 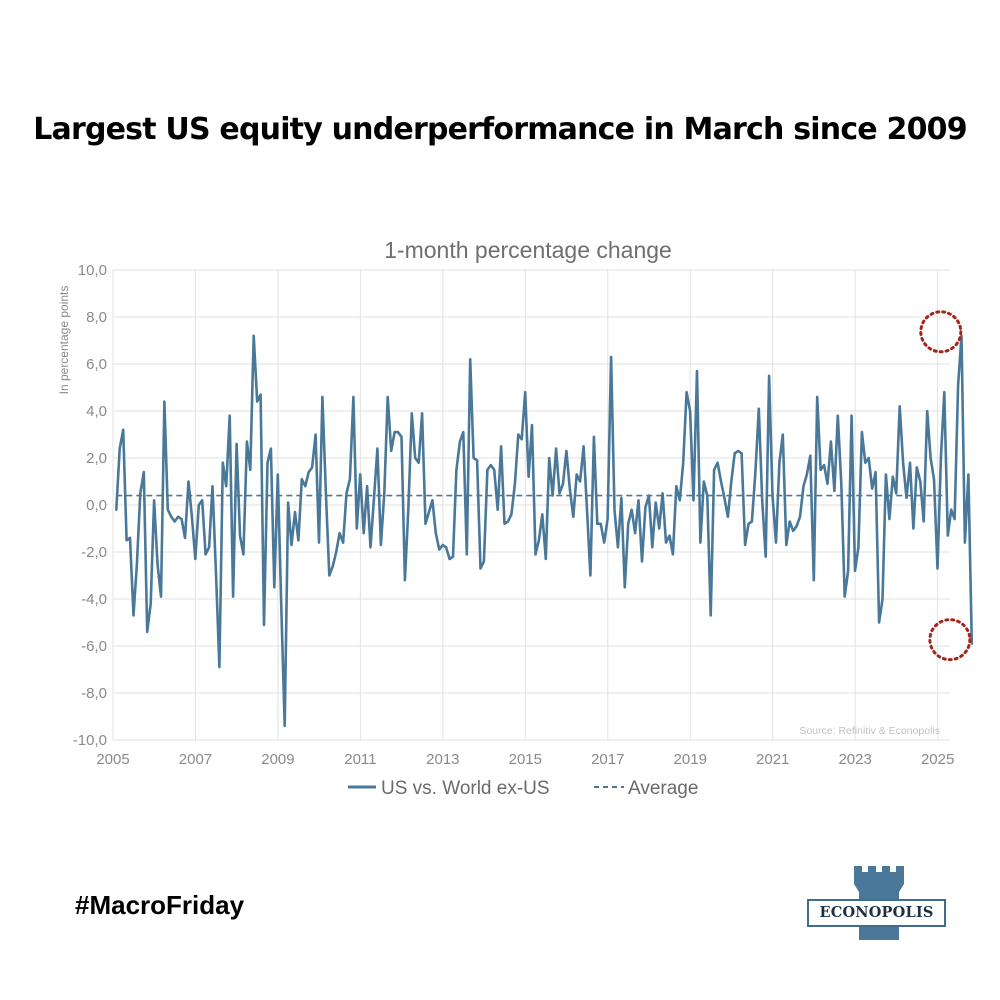 I want to click on y-tick-label: 6,0, so click(x=96, y=364).